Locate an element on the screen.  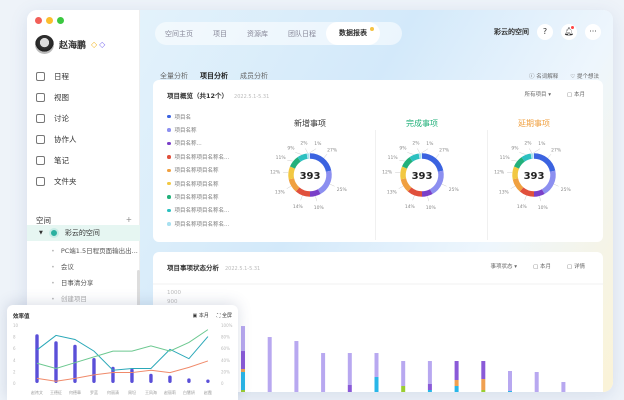
sub-tab: 项目分析 is located at coordinates (214, 76).